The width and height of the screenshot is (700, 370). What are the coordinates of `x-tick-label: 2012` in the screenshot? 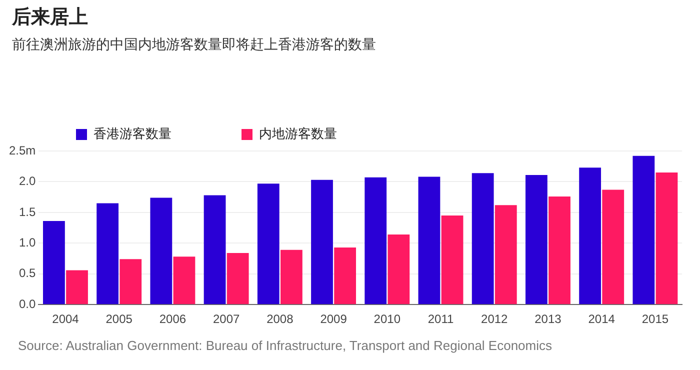 It's located at (494, 319).